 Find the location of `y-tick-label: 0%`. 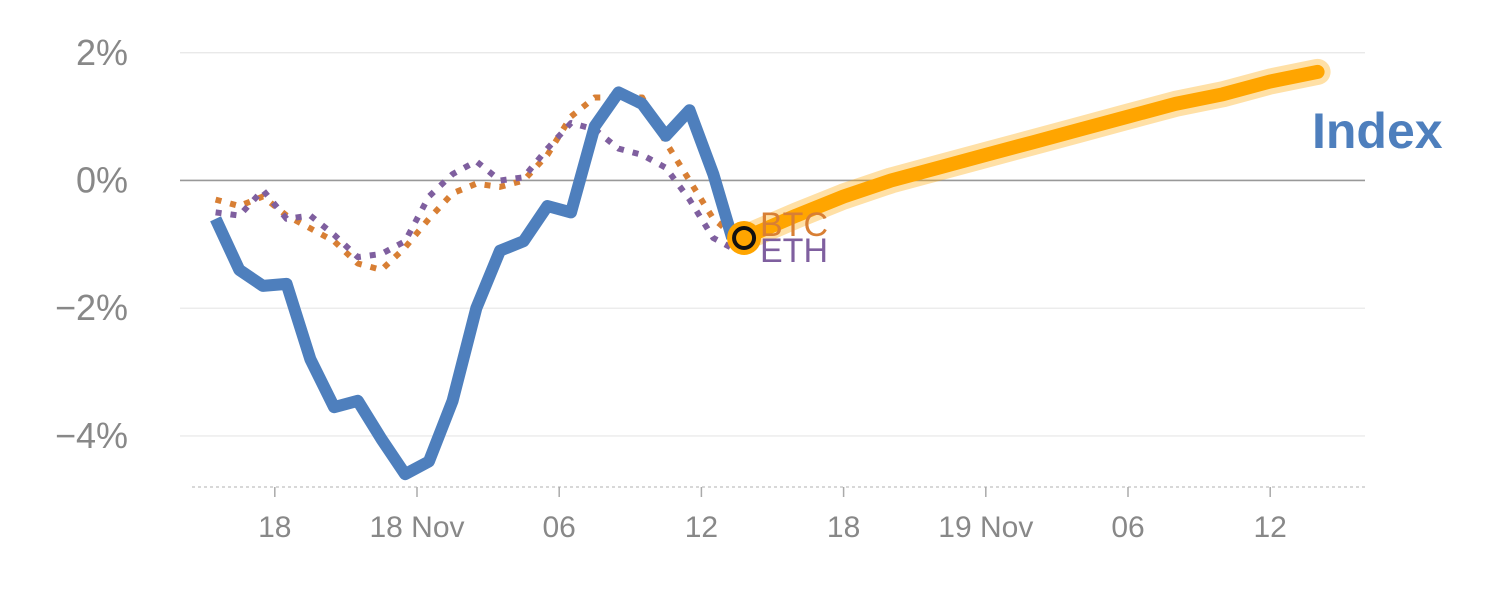

y-tick-label: 0% is located at coordinates (102, 179).